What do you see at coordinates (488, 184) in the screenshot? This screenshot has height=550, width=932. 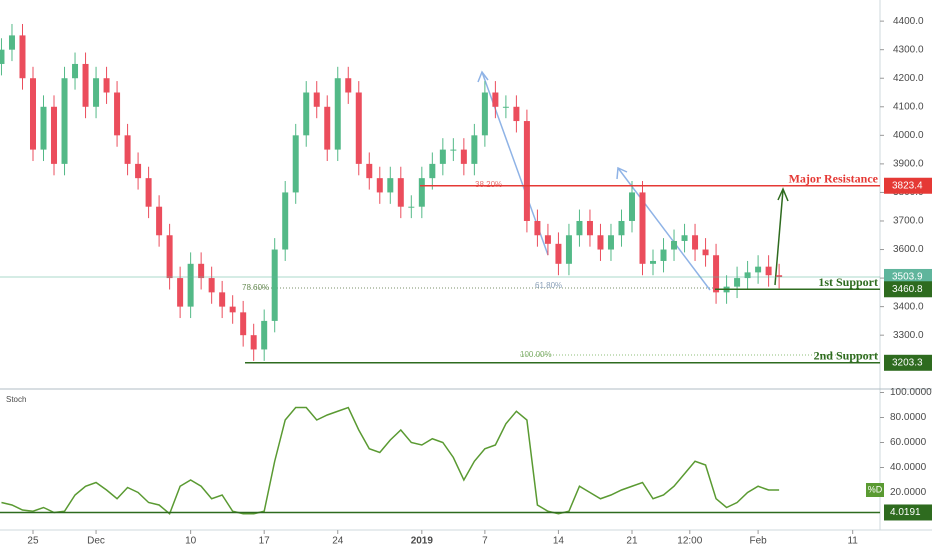 I see `fib-label: 38.20%` at bounding box center [488, 184].